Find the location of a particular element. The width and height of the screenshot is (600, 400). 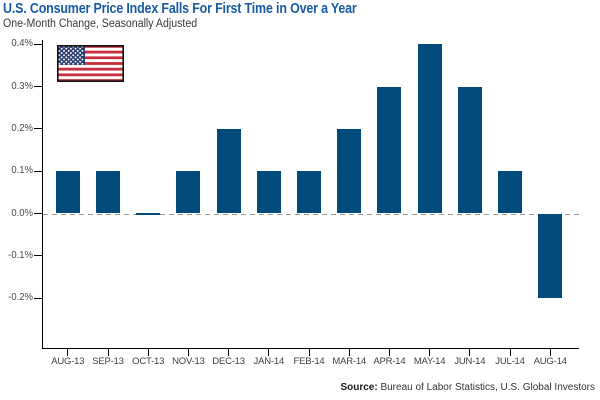

x-tick-label: JAN-14 is located at coordinates (269, 361).